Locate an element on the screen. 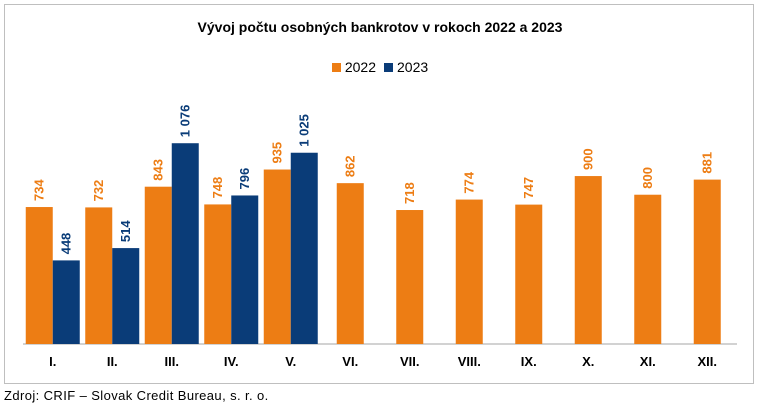  legend: 2022 2023 is located at coordinates (380, 67).